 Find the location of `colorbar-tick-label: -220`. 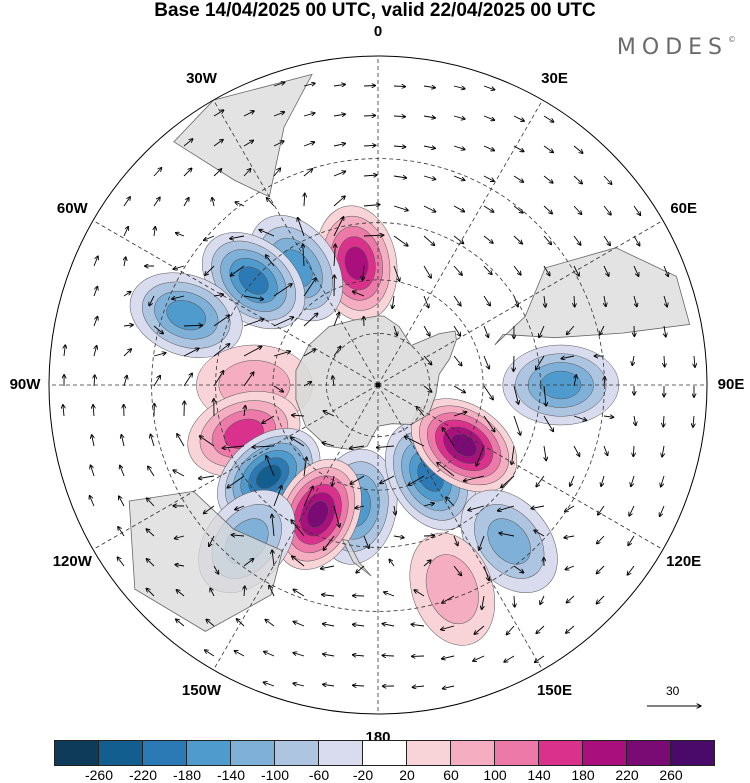

colorbar-tick-label: -220 is located at coordinates (143, 775).